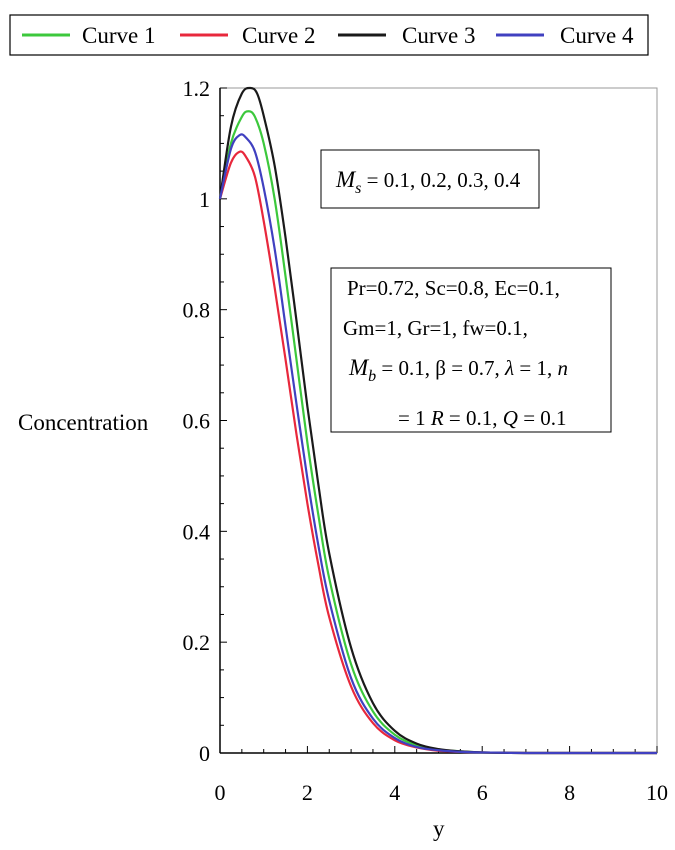 The height and width of the screenshot is (850, 675). Describe the element at coordinates (220, 792) in the screenshot. I see `x-tick-label: 0` at that location.